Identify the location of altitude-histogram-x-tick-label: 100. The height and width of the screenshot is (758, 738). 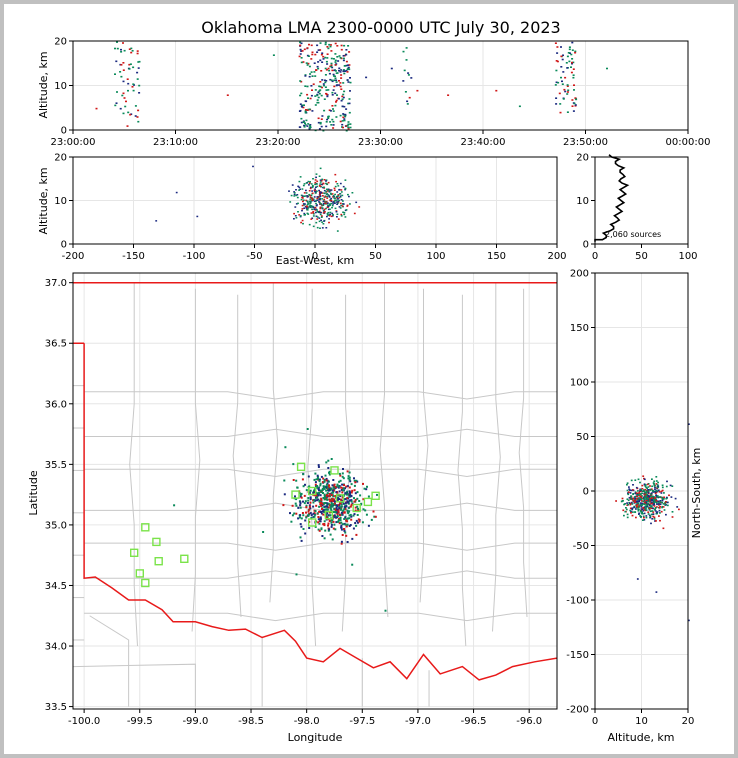
(687, 256).